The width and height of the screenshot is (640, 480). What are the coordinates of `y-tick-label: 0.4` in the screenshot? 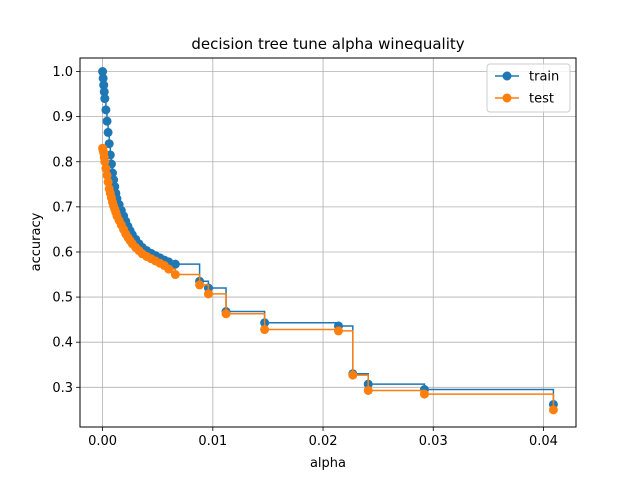 It's located at (62, 343).